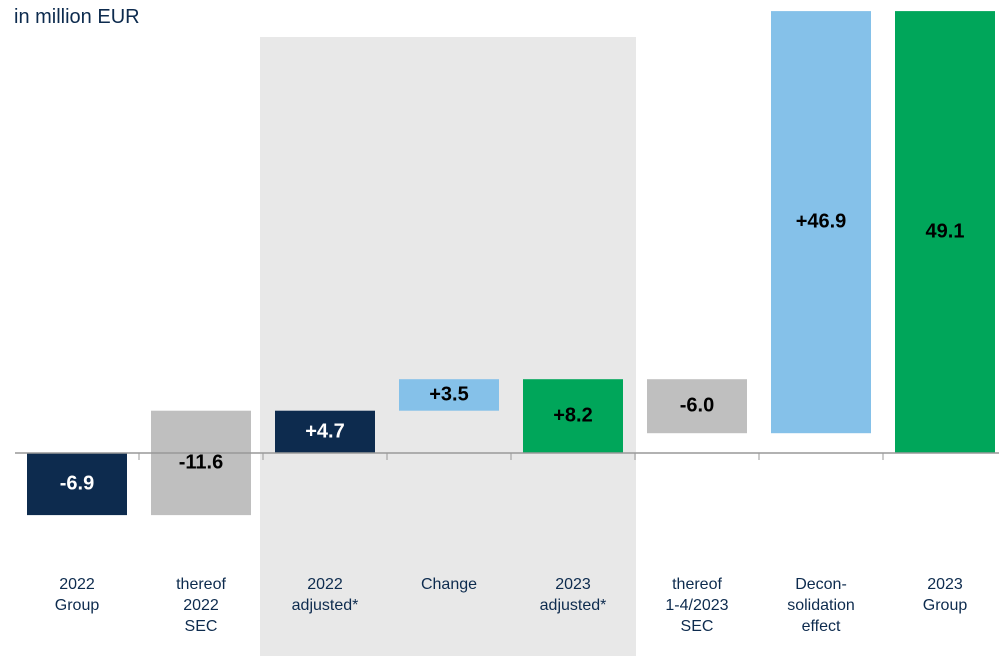  What do you see at coordinates (201, 605) in the screenshot?
I see `x-tick-label: thereof 2022 SEC` at bounding box center [201, 605].